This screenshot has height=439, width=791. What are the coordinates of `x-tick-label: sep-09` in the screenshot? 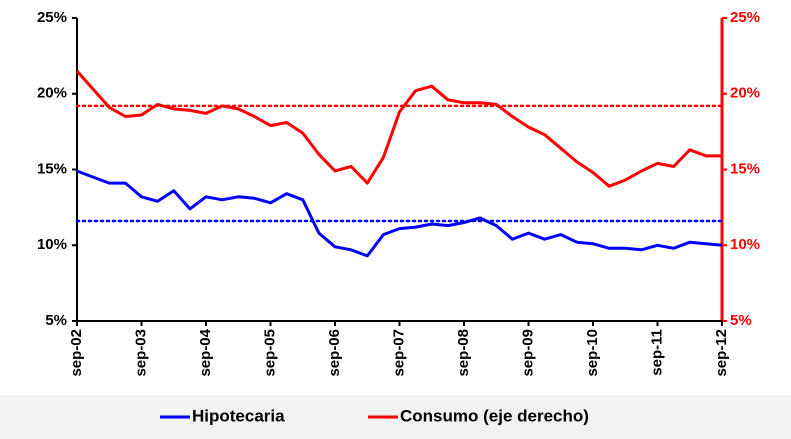 It's located at (527, 353).